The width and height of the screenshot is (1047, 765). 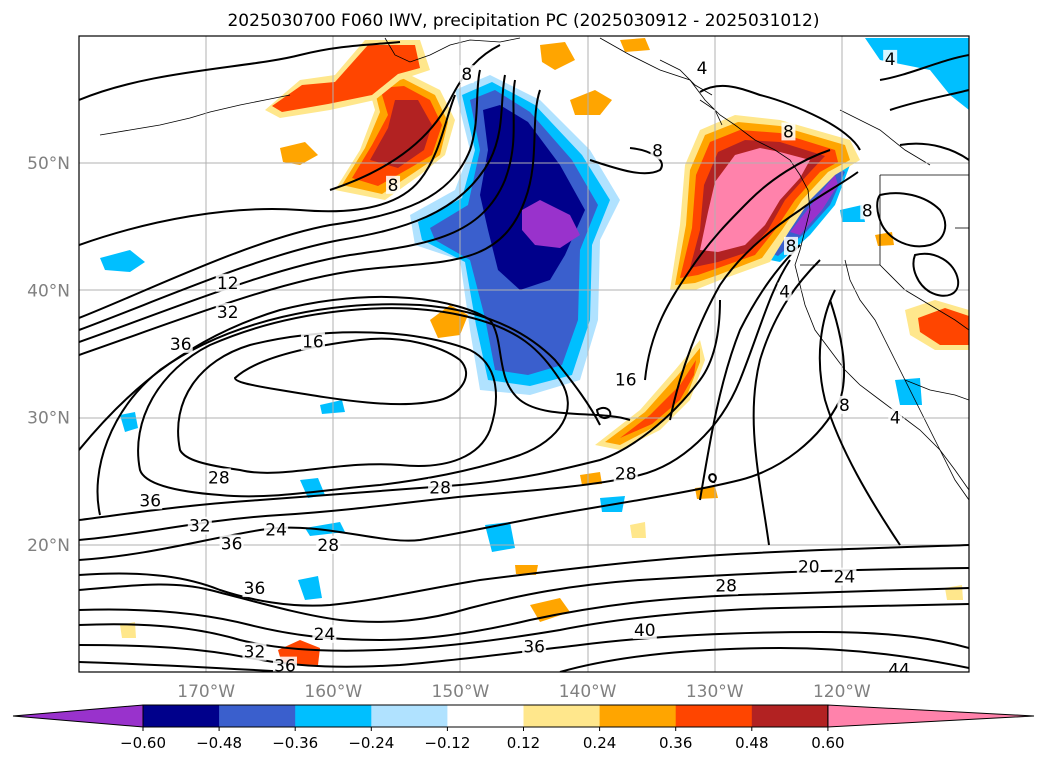 I want to click on coastline, so click(x=195, y=115).